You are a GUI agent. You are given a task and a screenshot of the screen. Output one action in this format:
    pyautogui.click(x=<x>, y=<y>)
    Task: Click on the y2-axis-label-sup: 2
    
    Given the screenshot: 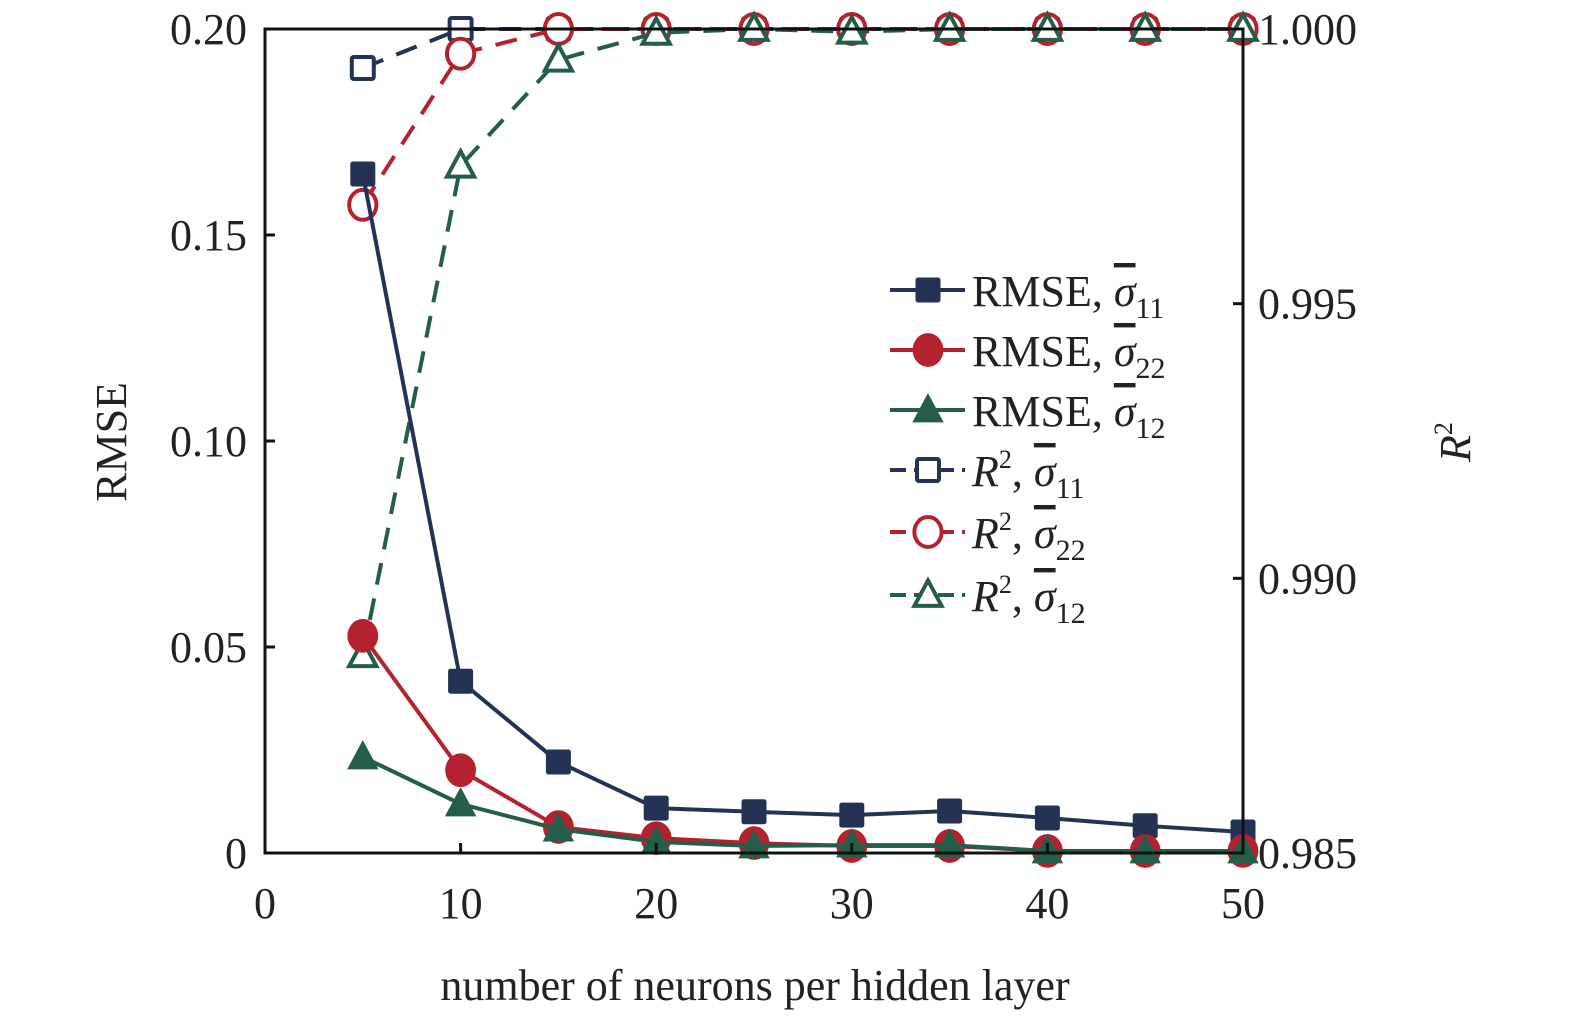 What is the action you would take?
    pyautogui.click(x=1443, y=428)
    